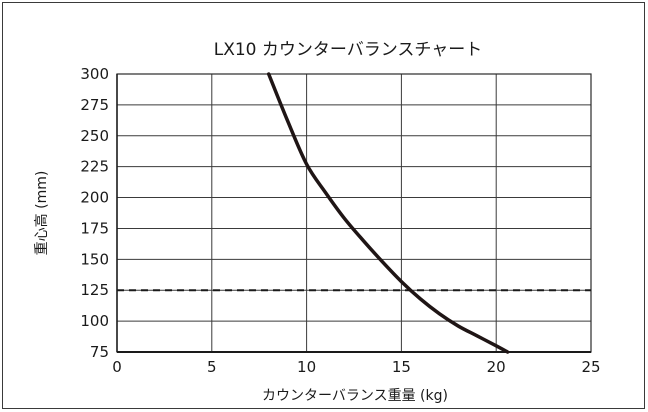  Describe the element at coordinates (94, 198) in the screenshot. I see `y-tick-label: 200` at that location.